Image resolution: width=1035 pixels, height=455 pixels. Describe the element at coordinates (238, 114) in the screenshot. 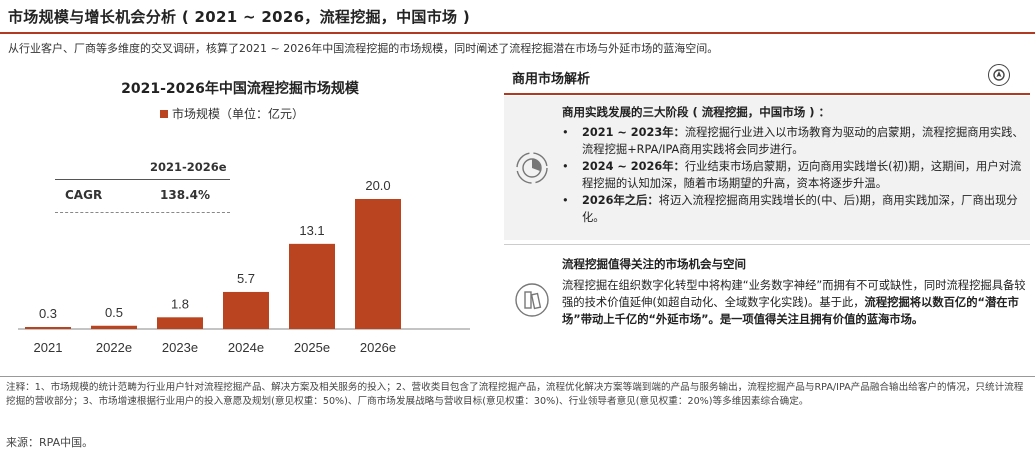

I see `legend-label: 市场规模（单位：亿元）` at that location.